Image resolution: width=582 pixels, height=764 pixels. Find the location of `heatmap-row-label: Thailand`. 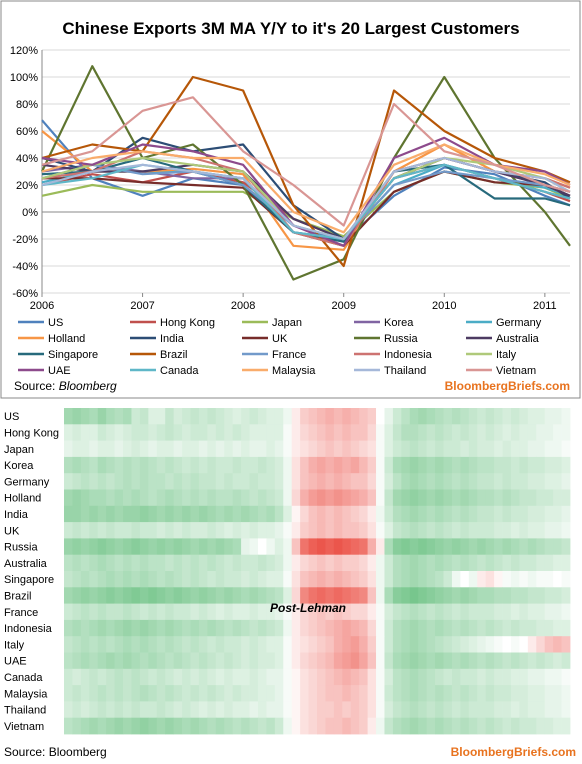

heatmap-row-label: Thailand is located at coordinates (25, 711).